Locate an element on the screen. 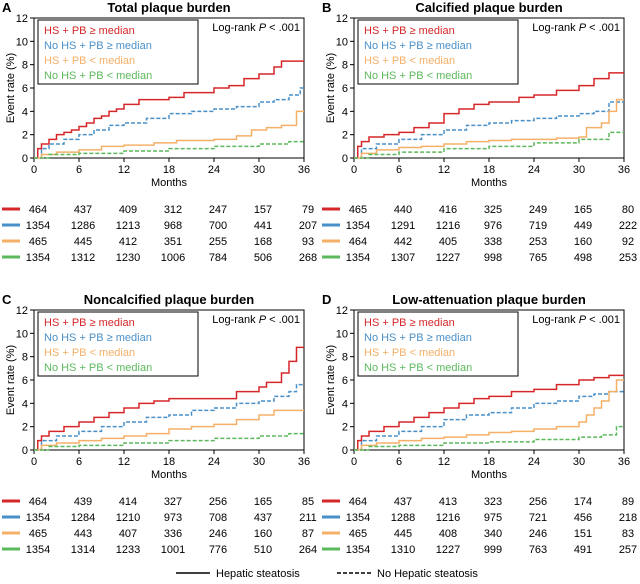 Image resolution: width=640 pixels, height=584 pixels. risk-value: 1216 is located at coordinates (448, 226).